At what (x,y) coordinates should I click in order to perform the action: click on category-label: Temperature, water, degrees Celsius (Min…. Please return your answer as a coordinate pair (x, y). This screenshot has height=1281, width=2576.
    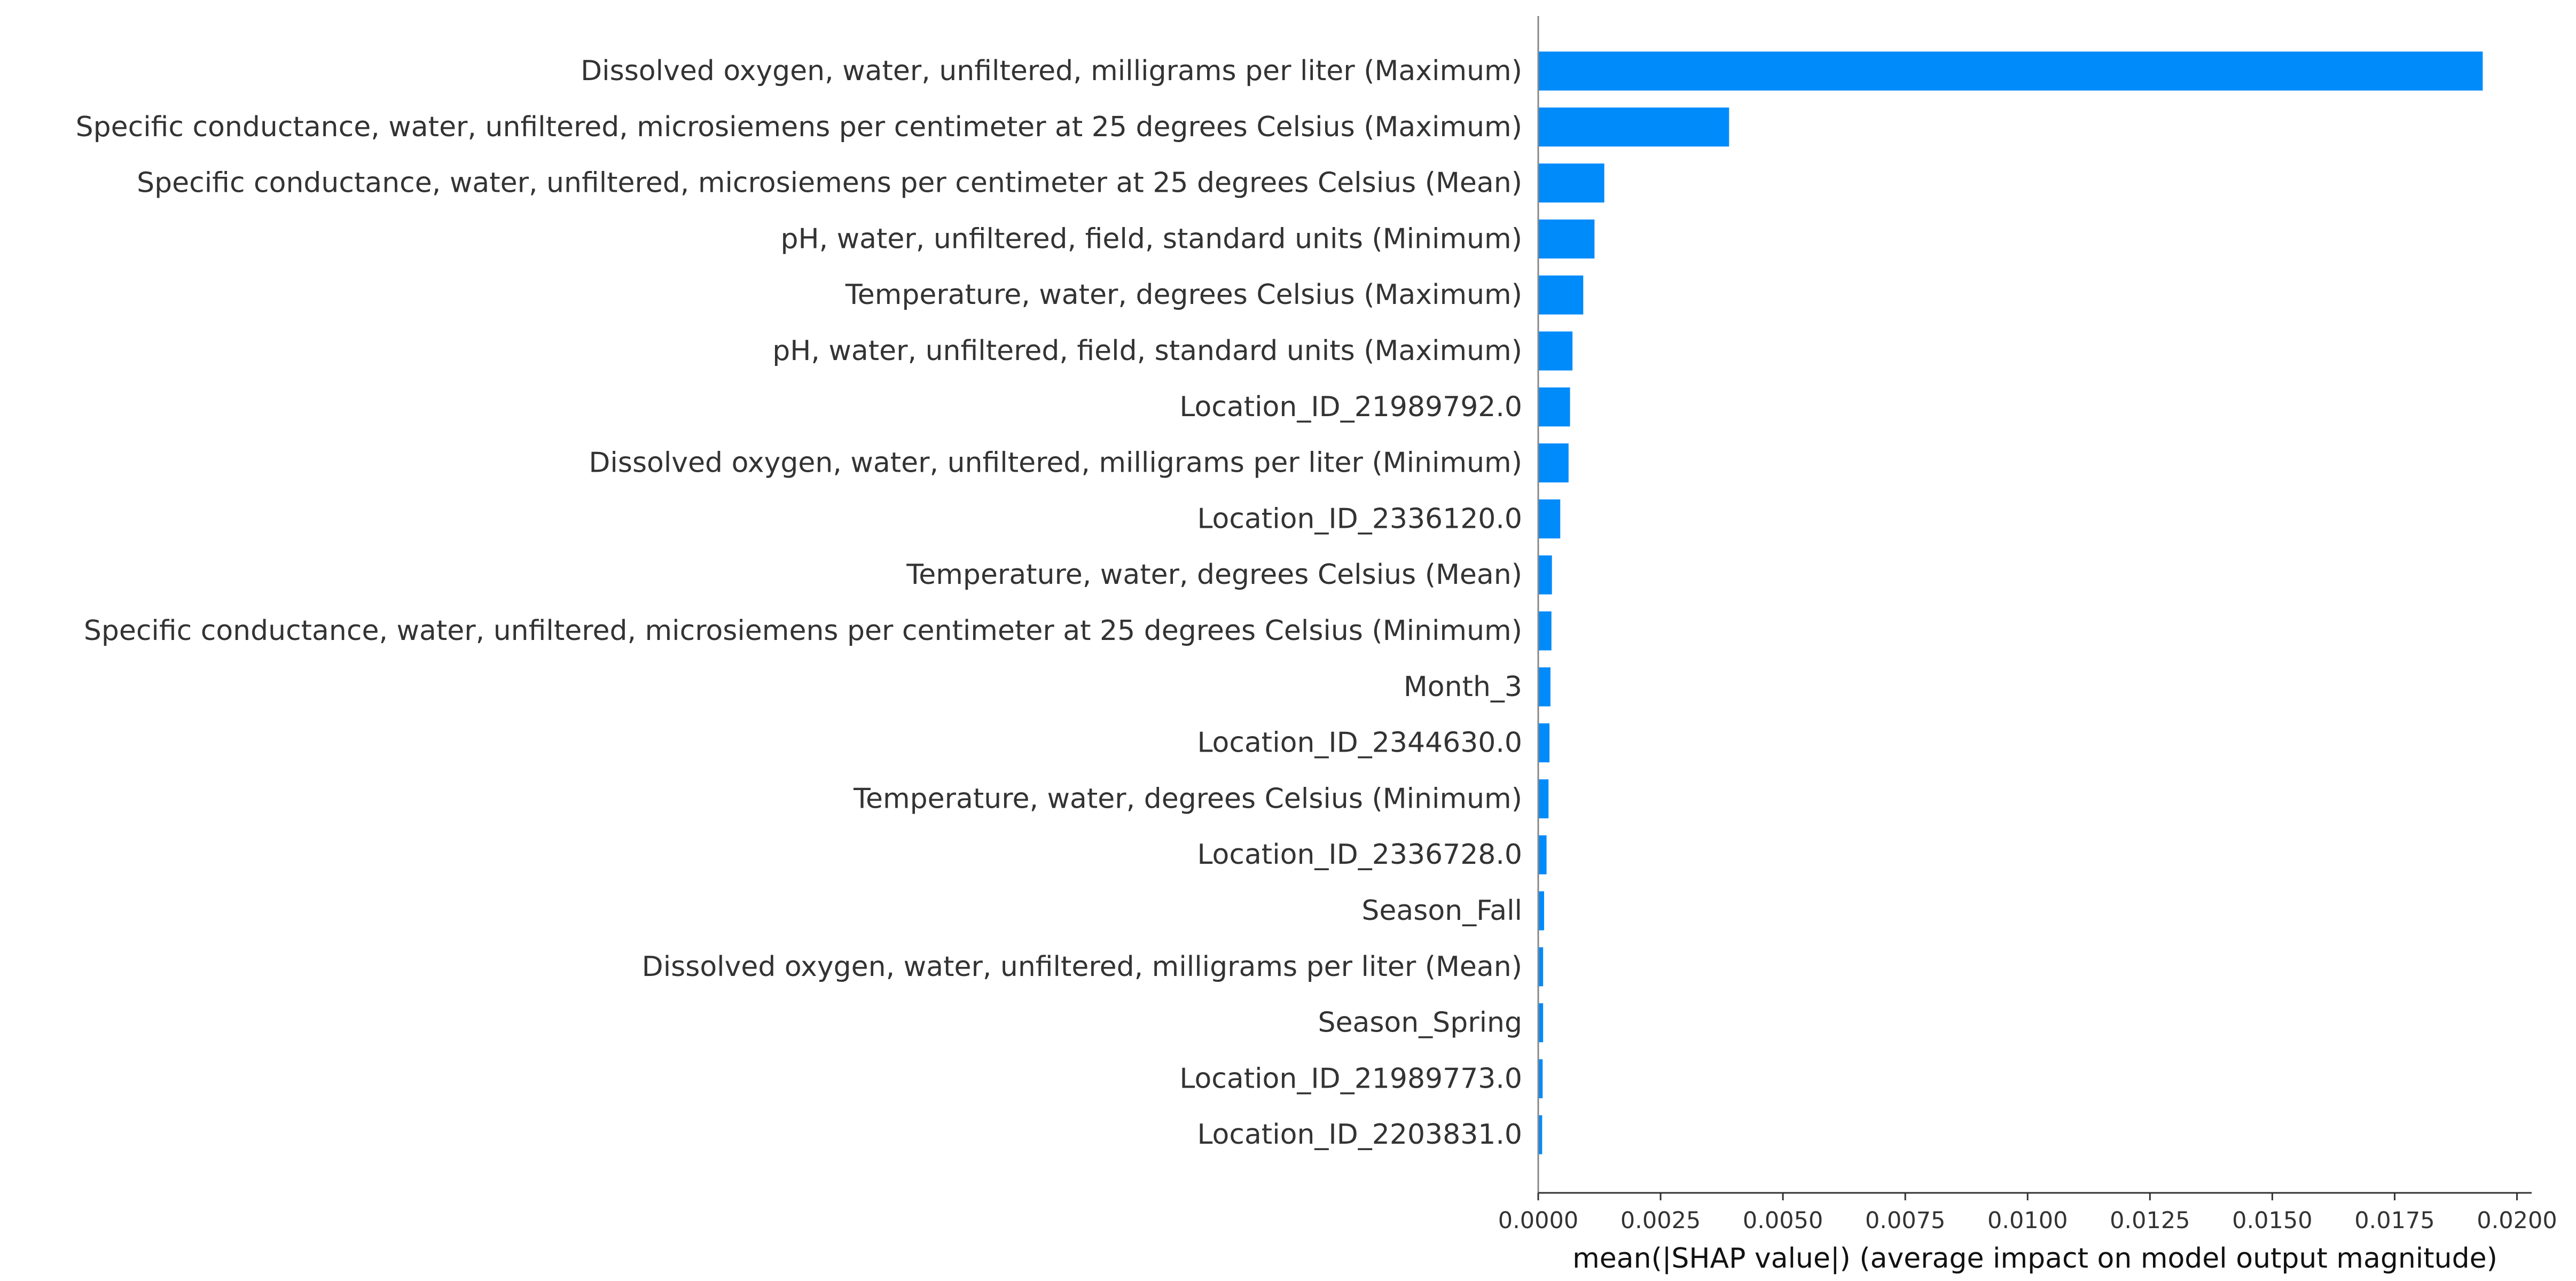
    Looking at the image, I should click on (1187, 799).